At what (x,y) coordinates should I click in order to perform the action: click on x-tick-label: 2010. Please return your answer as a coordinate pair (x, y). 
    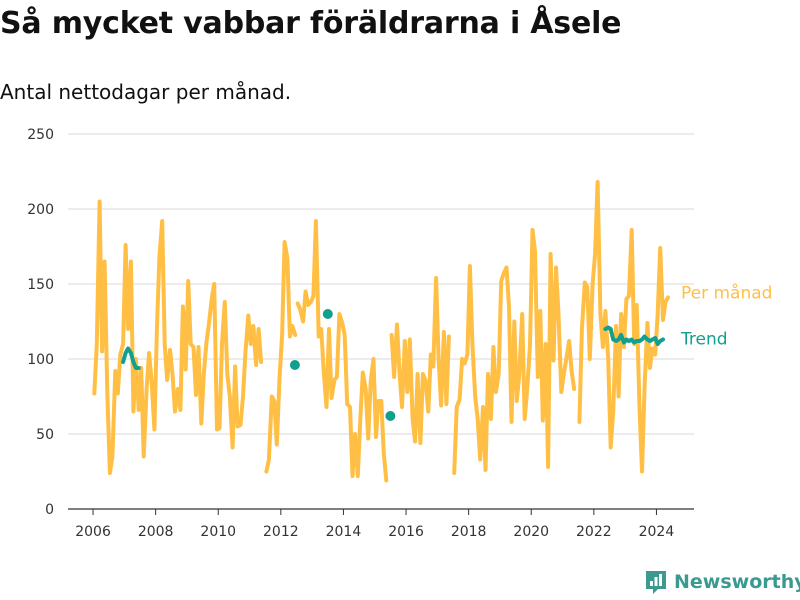
    Looking at the image, I should click on (218, 532).